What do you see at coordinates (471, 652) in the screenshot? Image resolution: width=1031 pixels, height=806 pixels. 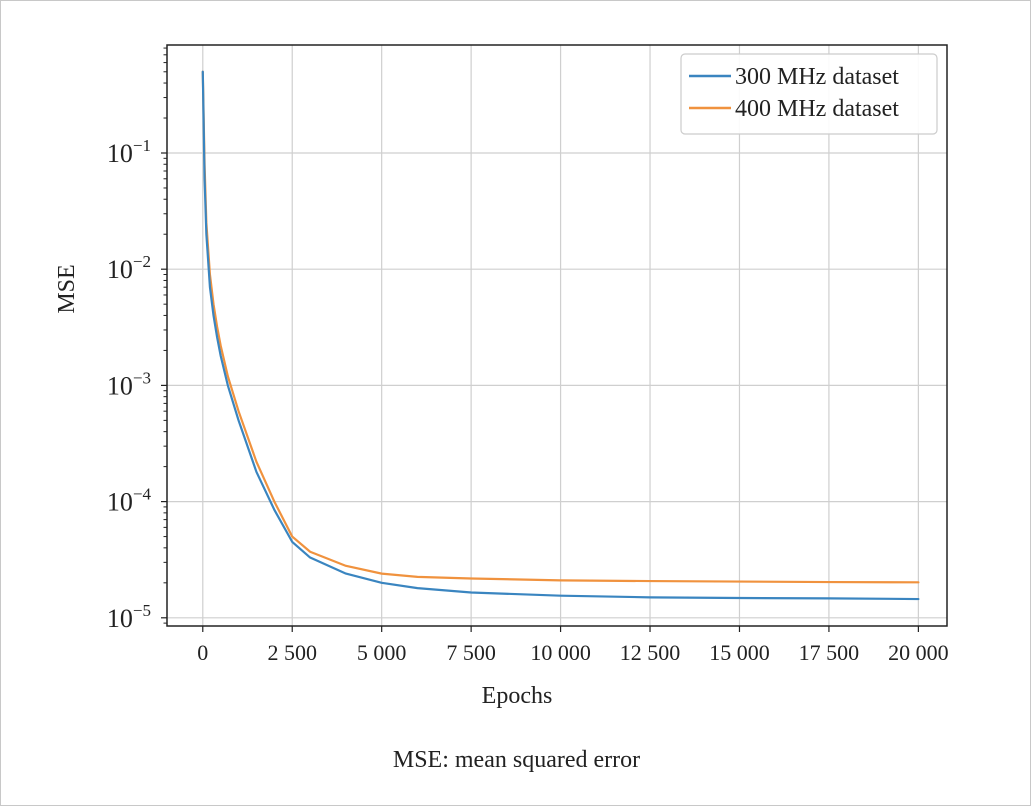 I see `x-tick-label: 7 500` at bounding box center [471, 652].